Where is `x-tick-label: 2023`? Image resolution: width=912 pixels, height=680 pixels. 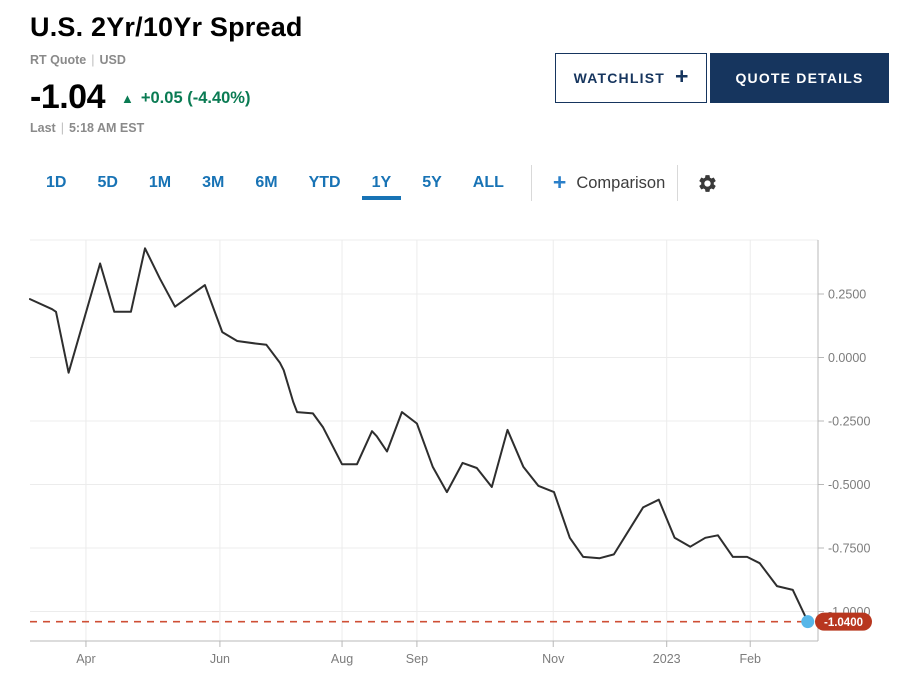
x-tick-label: 2023 is located at coordinates (667, 659).